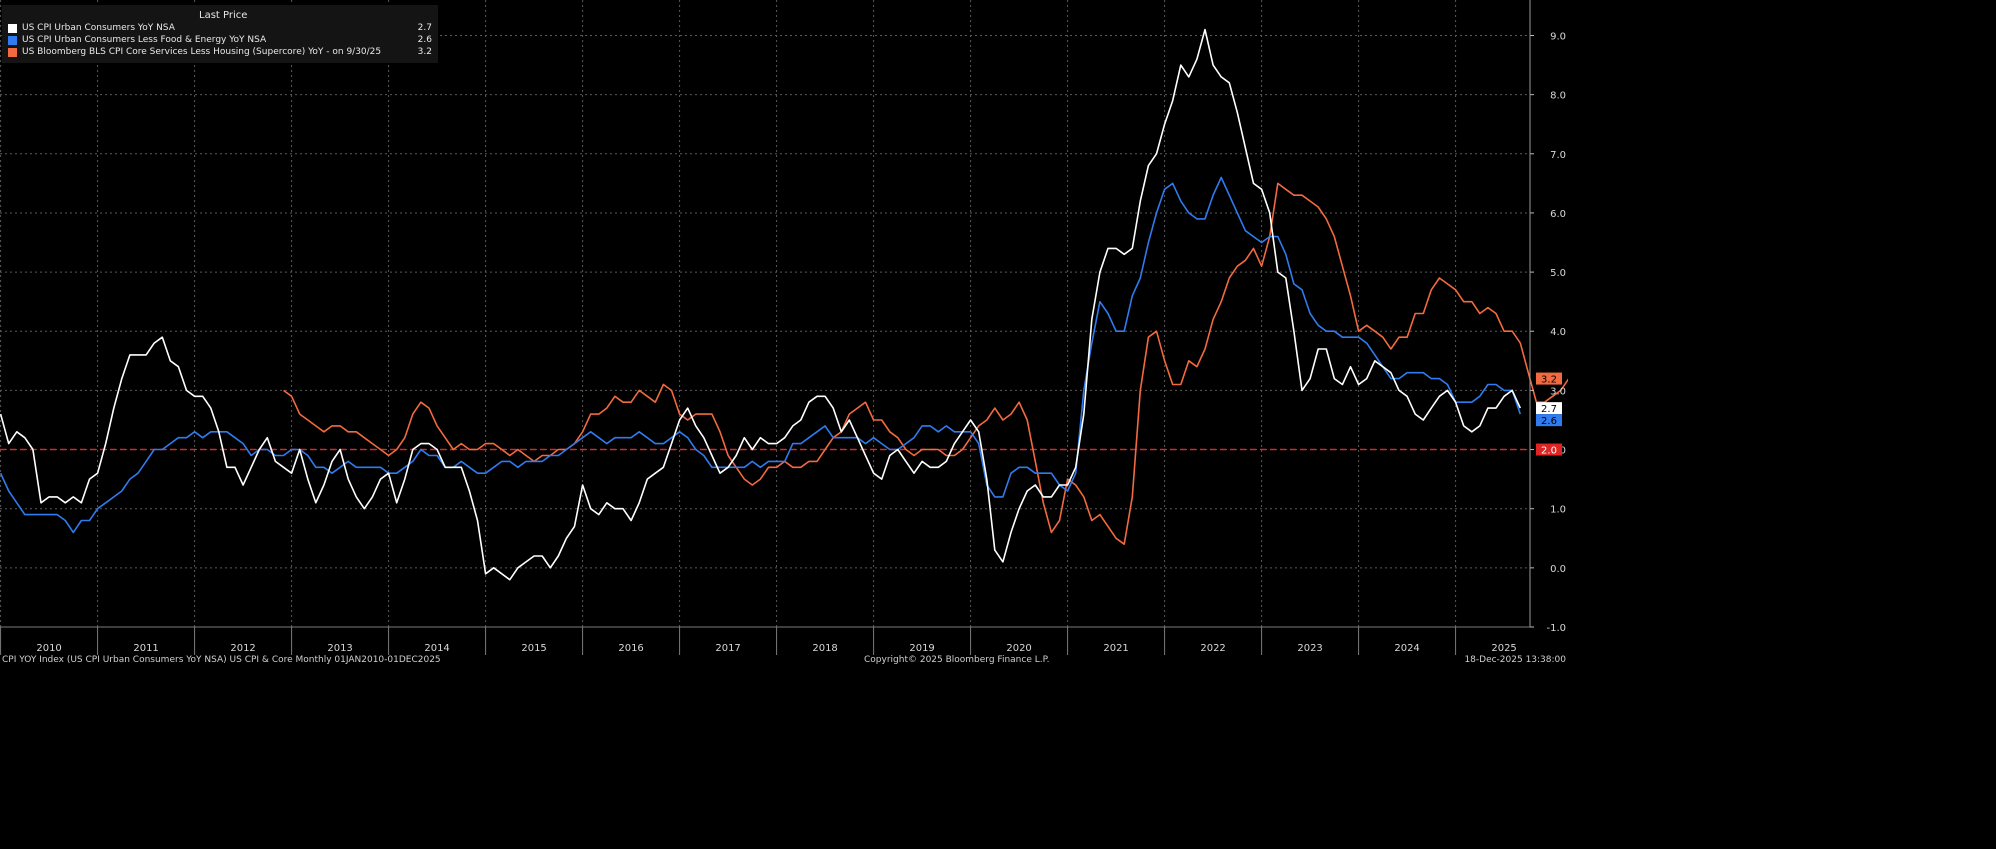 The image size is (1996, 849). What do you see at coordinates (957, 660) in the screenshot?
I see `footer-copyright: Copyright© 2025 Bloomberg Finance L.P.` at bounding box center [957, 660].